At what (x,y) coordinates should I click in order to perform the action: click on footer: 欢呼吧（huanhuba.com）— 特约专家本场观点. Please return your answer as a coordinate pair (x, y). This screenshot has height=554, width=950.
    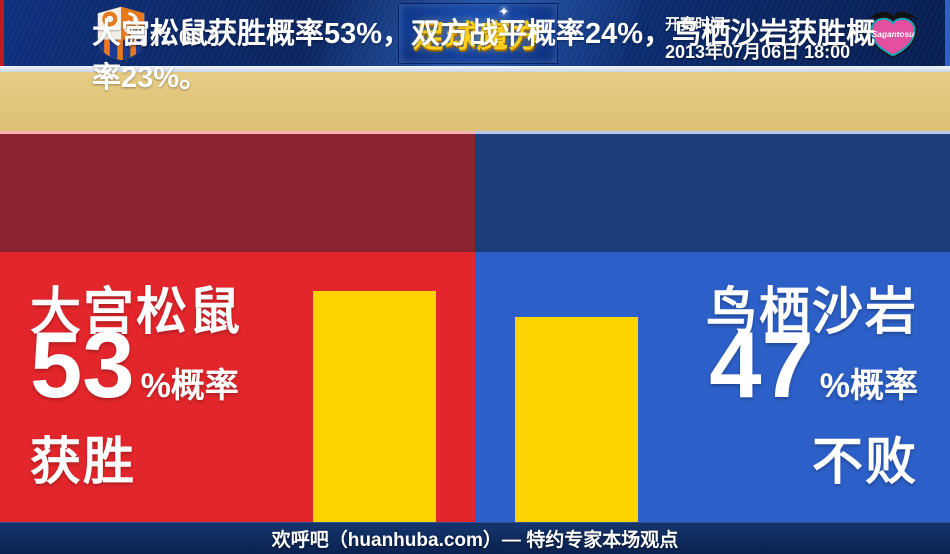
    Looking at the image, I should click on (475, 538).